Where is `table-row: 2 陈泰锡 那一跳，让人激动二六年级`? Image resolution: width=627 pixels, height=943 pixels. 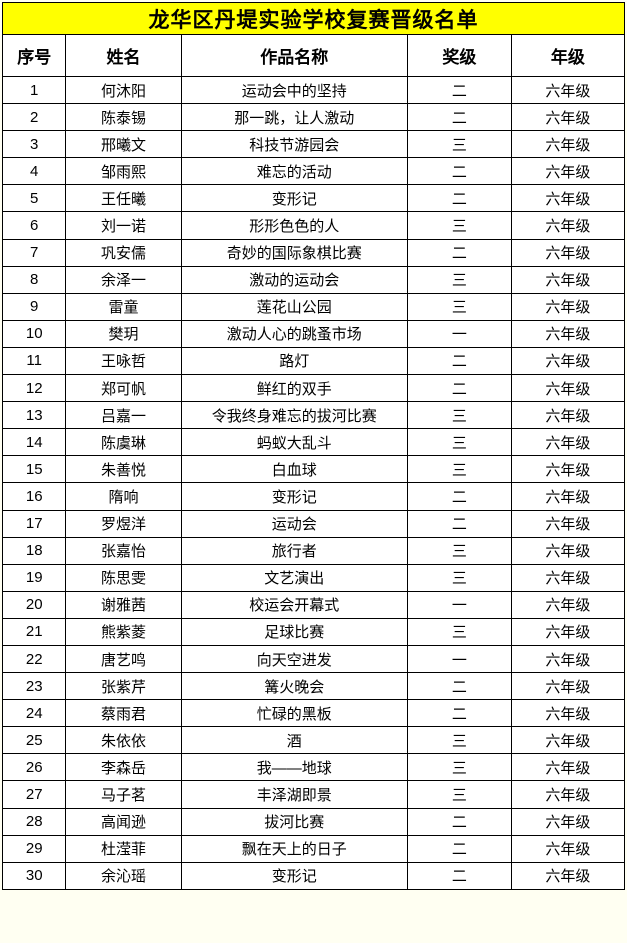
table-row: 2 陈泰锡 那一跳，让人激动二六年级 is located at coordinates (313, 117).